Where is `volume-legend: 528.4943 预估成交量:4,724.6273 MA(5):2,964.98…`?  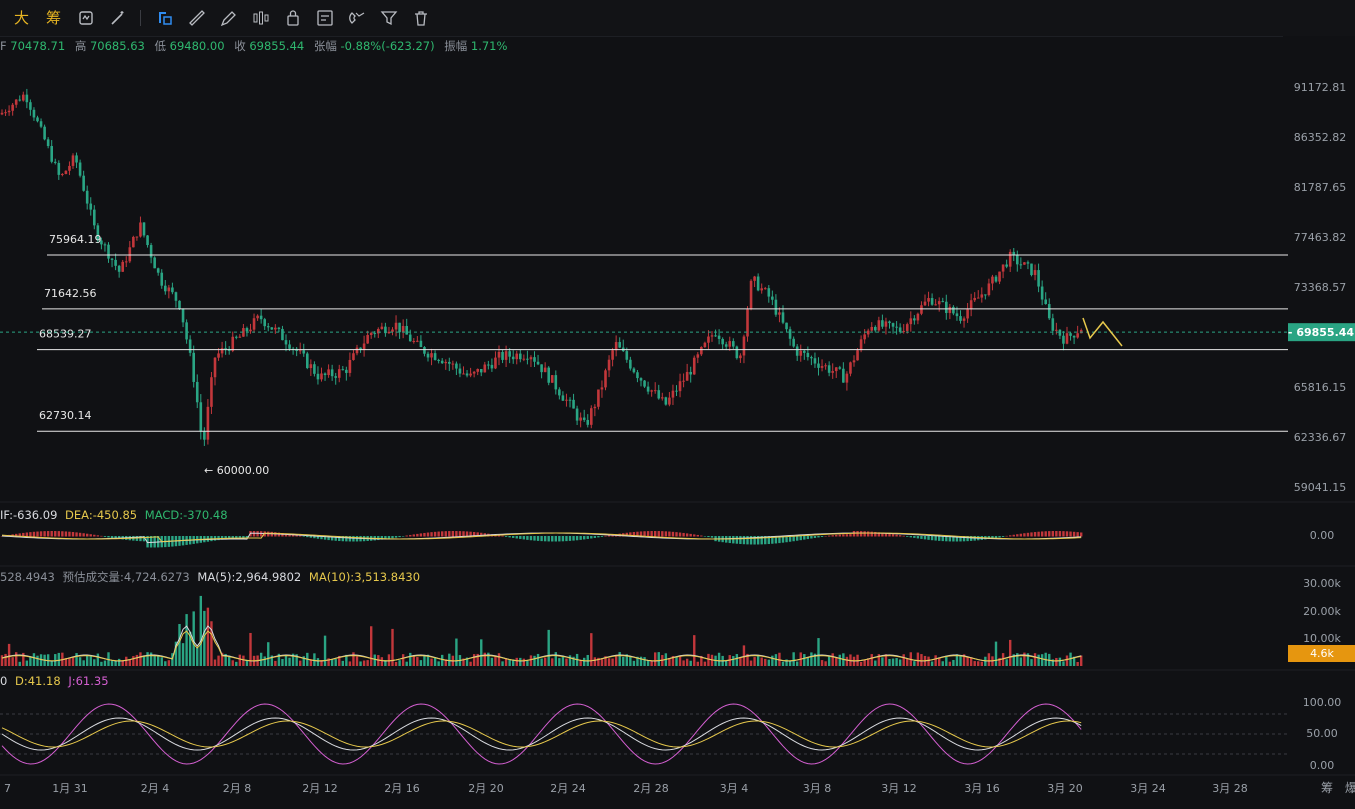
volume-legend: 528.4943 预估成交量:4,724.6273 MA(5):2,964.98… is located at coordinates (210, 577).